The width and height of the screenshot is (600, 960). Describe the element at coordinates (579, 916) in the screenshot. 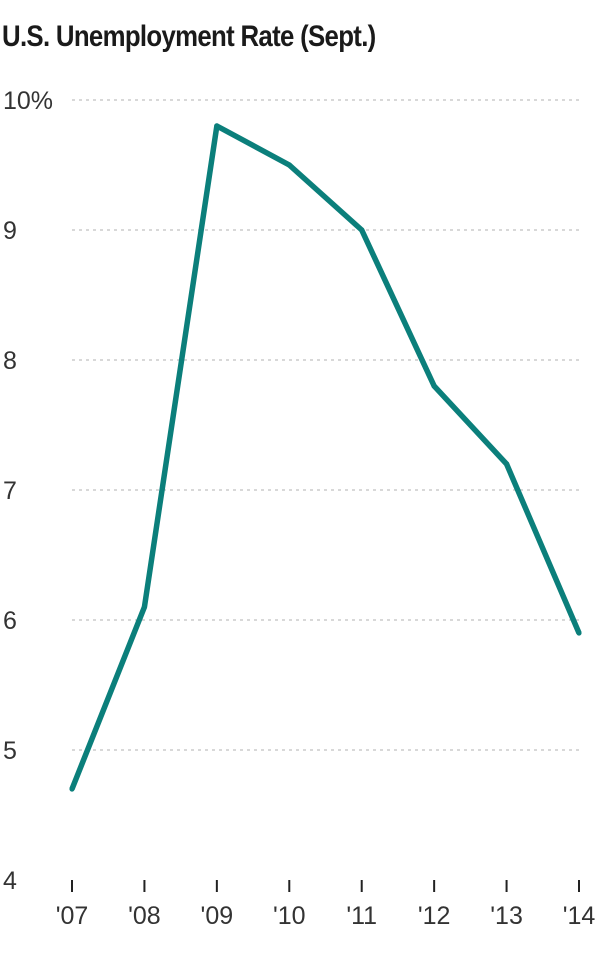

I see `x-tick-label: '14` at that location.